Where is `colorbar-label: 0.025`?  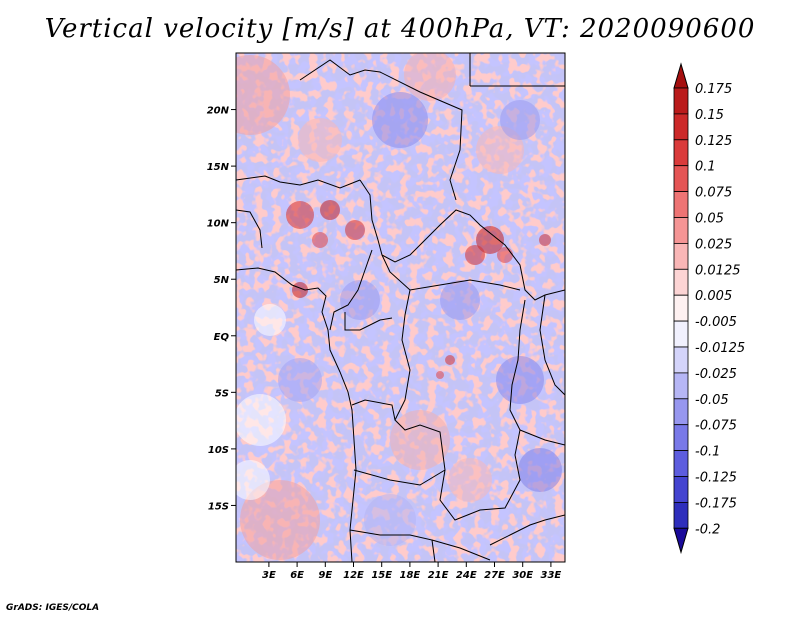
colorbar-label: 0.025 is located at coordinates (713, 244).